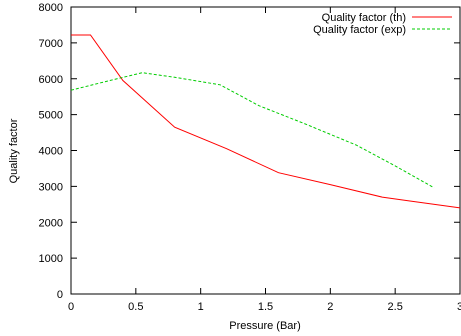 The image size is (461, 336). What do you see at coordinates (60, 295) in the screenshot?
I see `y-tick-label: 0` at bounding box center [60, 295].